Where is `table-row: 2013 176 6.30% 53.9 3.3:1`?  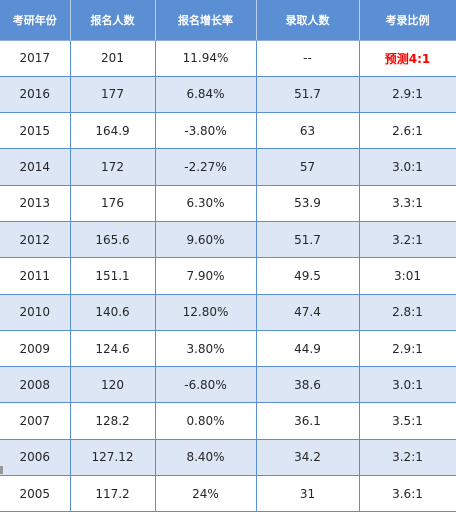
table-row: 2013 176 6.30% 53.9 3.3:1 is located at coordinates (228, 203).